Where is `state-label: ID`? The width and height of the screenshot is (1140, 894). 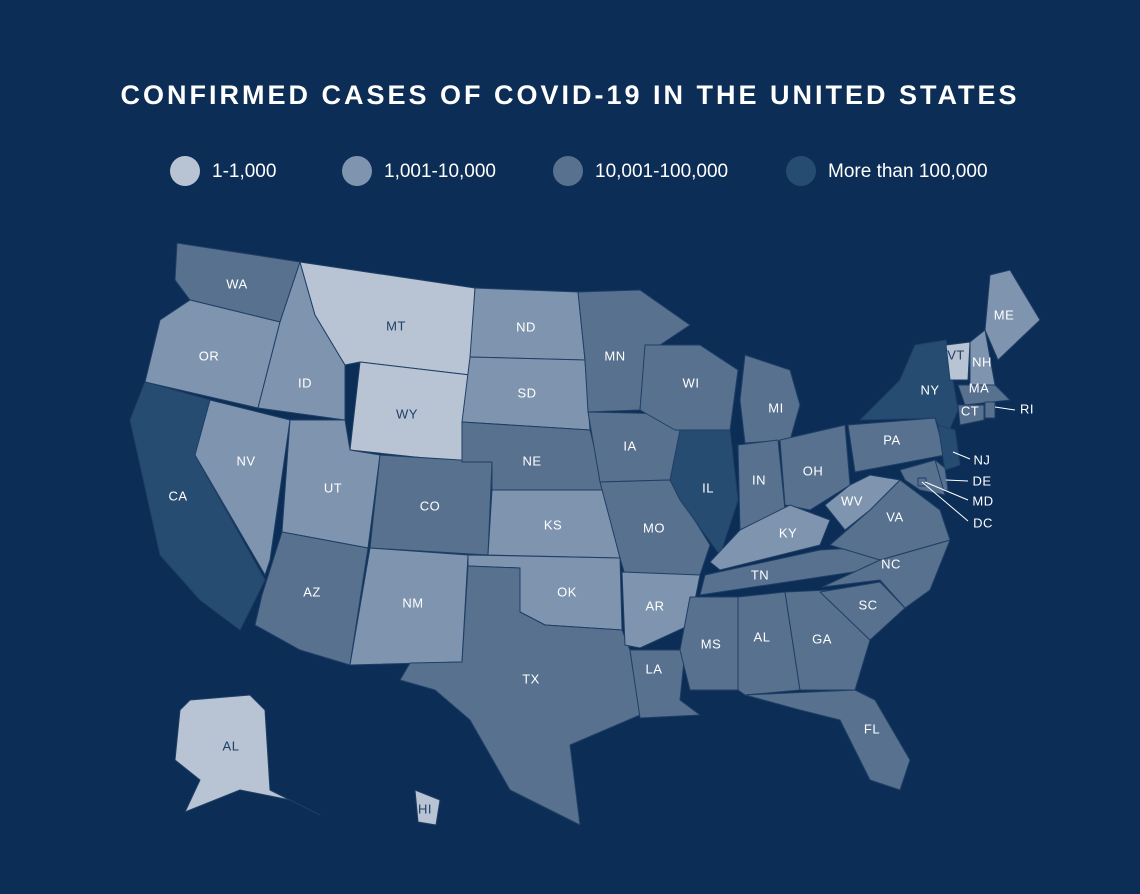 state-label: ID is located at coordinates (305, 382).